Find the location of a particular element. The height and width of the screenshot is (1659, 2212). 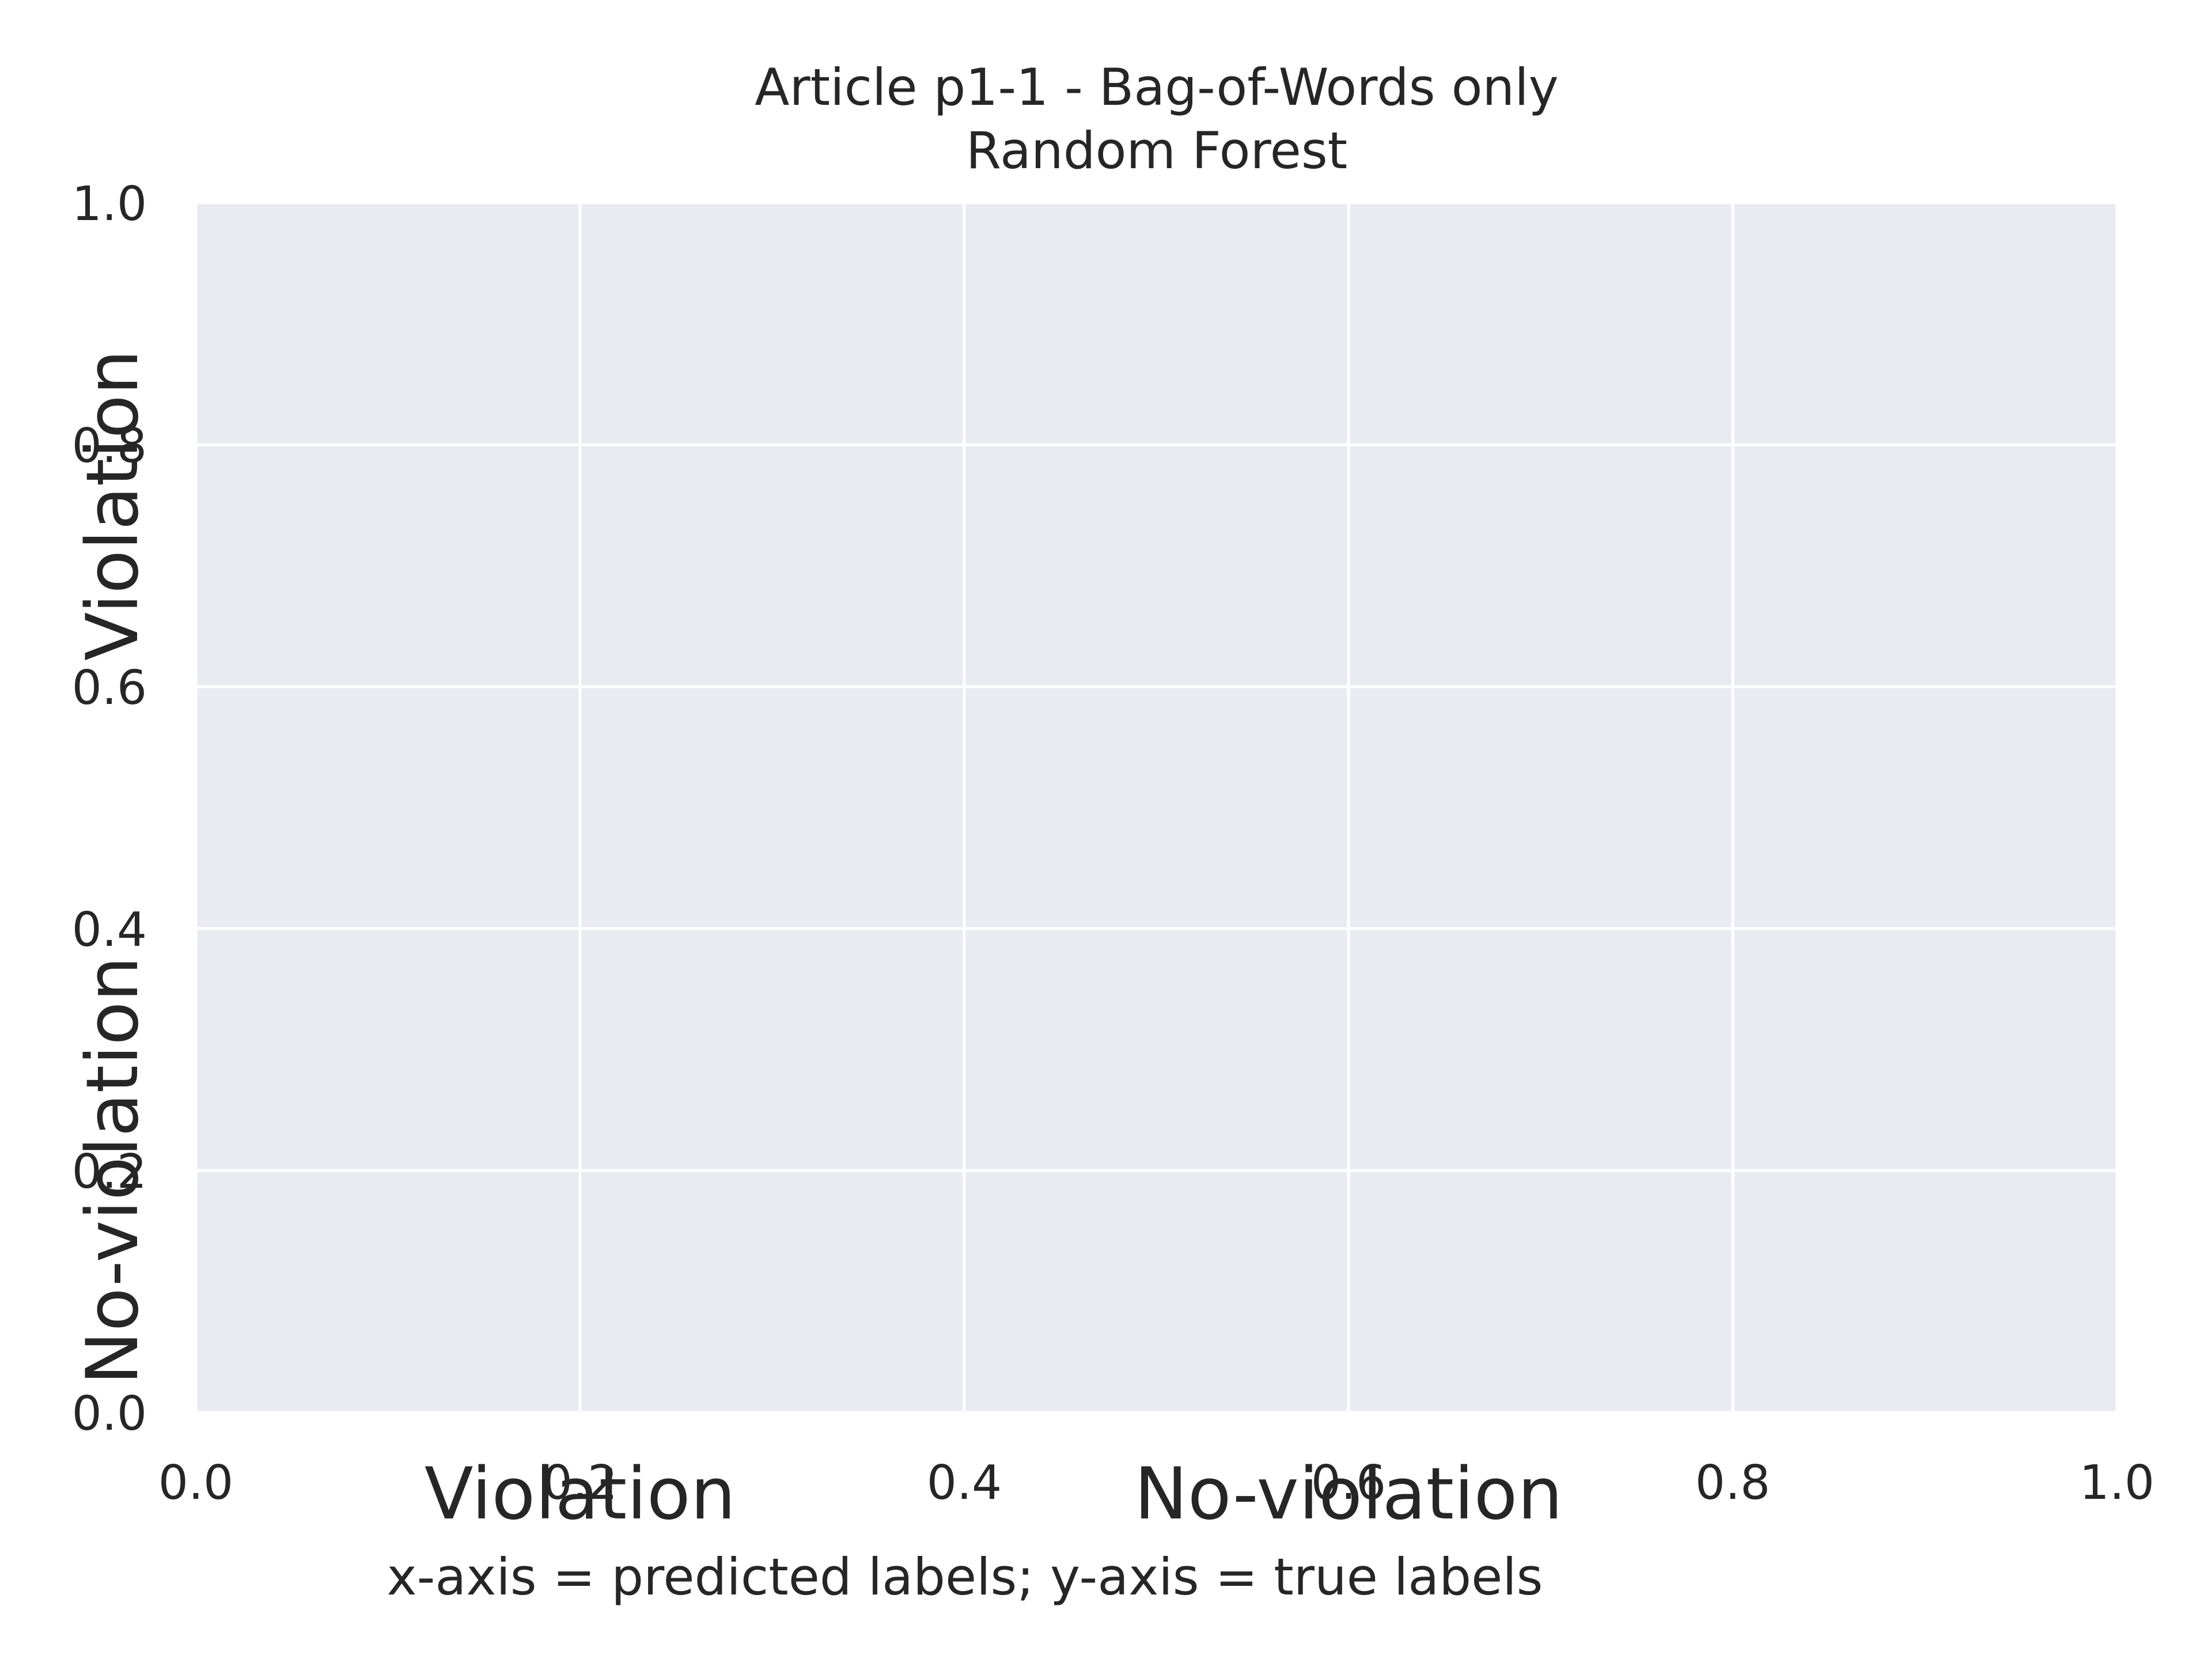

y-category-label: No-violation is located at coordinates (112, 1170).